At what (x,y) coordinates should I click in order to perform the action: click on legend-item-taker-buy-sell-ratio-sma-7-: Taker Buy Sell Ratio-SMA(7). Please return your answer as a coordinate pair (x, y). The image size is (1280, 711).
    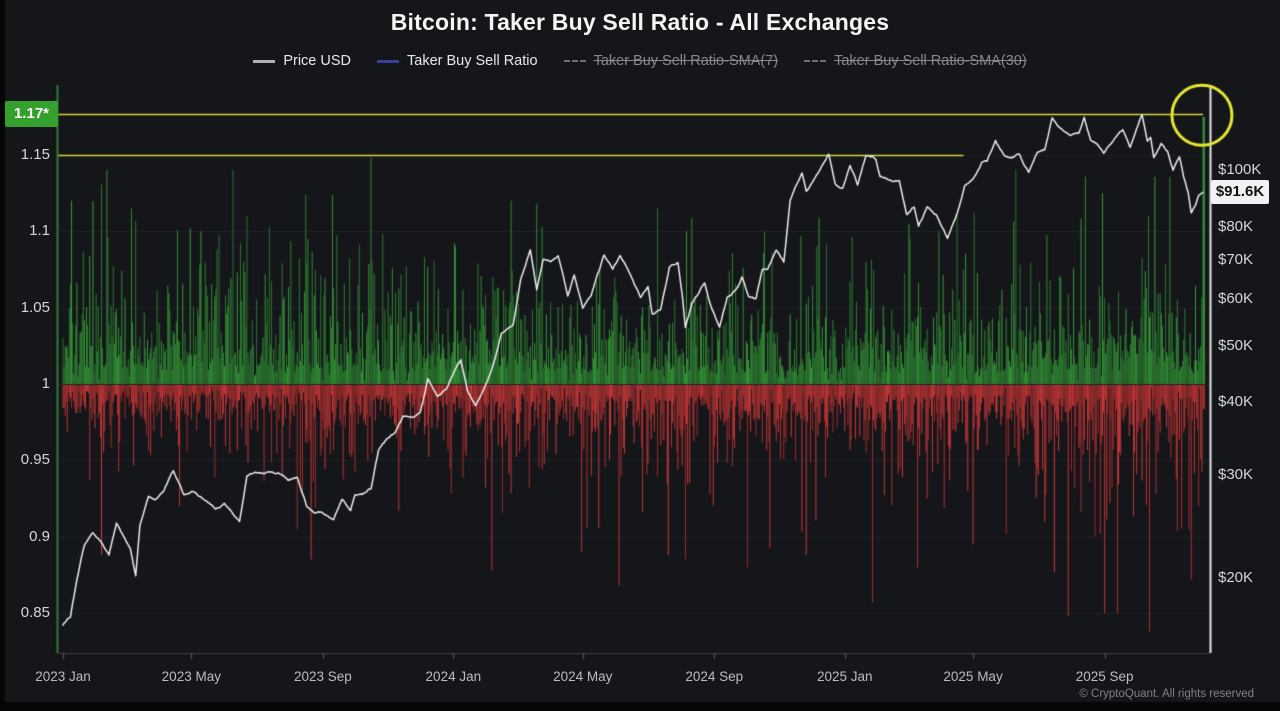
    Looking at the image, I should click on (671, 61).